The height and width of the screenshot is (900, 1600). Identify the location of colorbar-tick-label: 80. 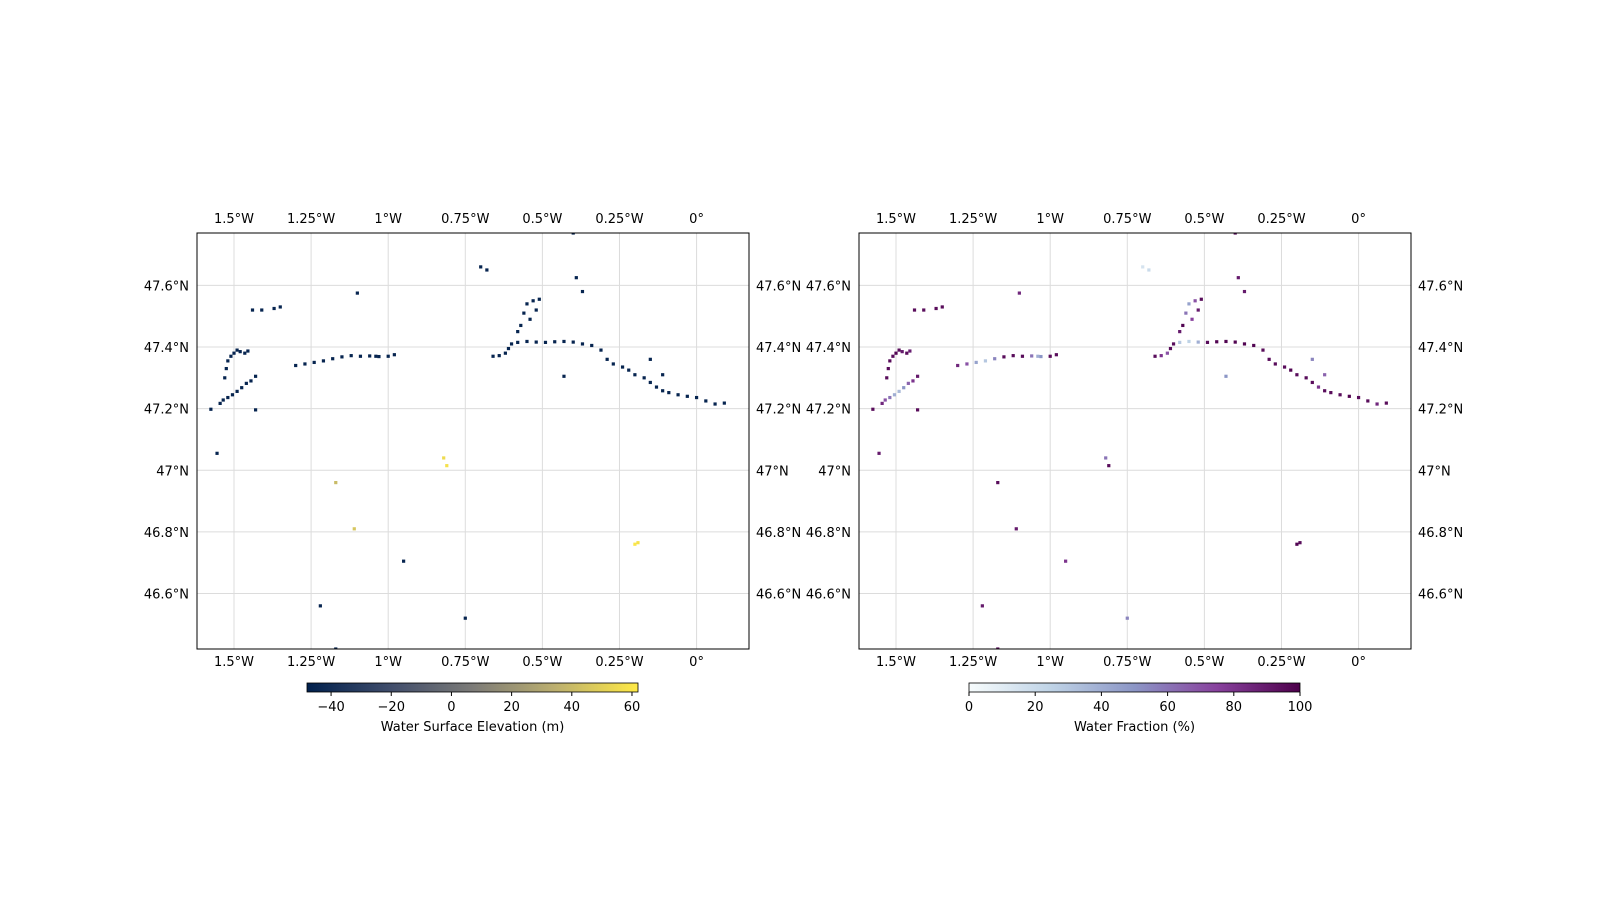
(1234, 707).